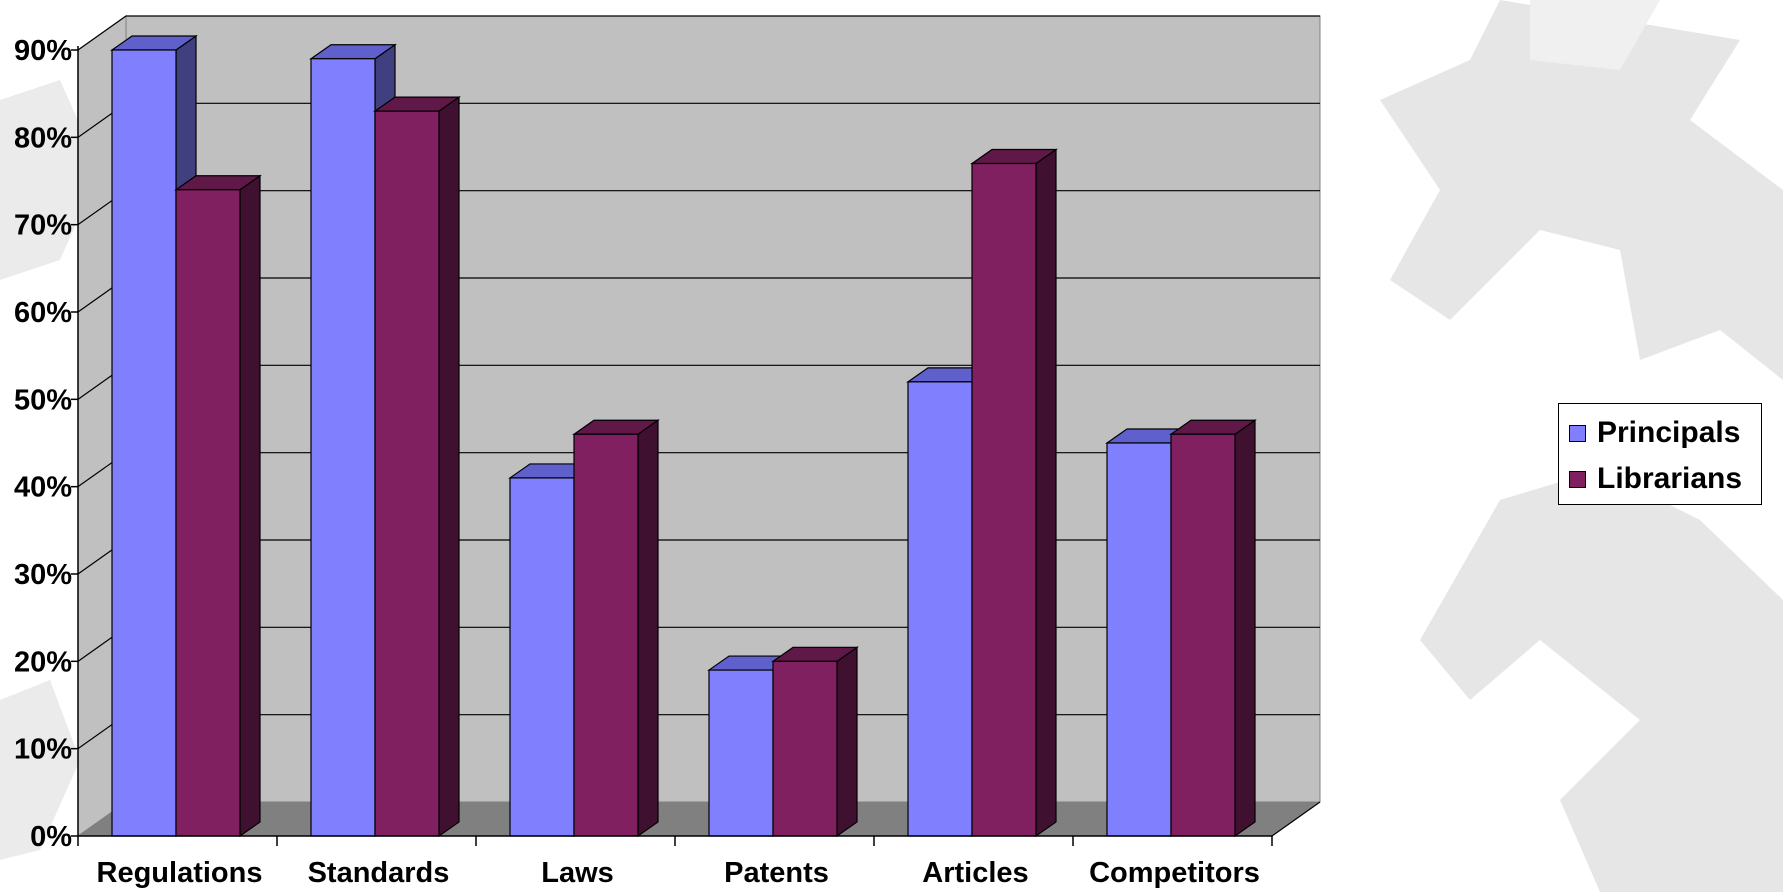  I want to click on y-tick-label: 60%, so click(43, 313).